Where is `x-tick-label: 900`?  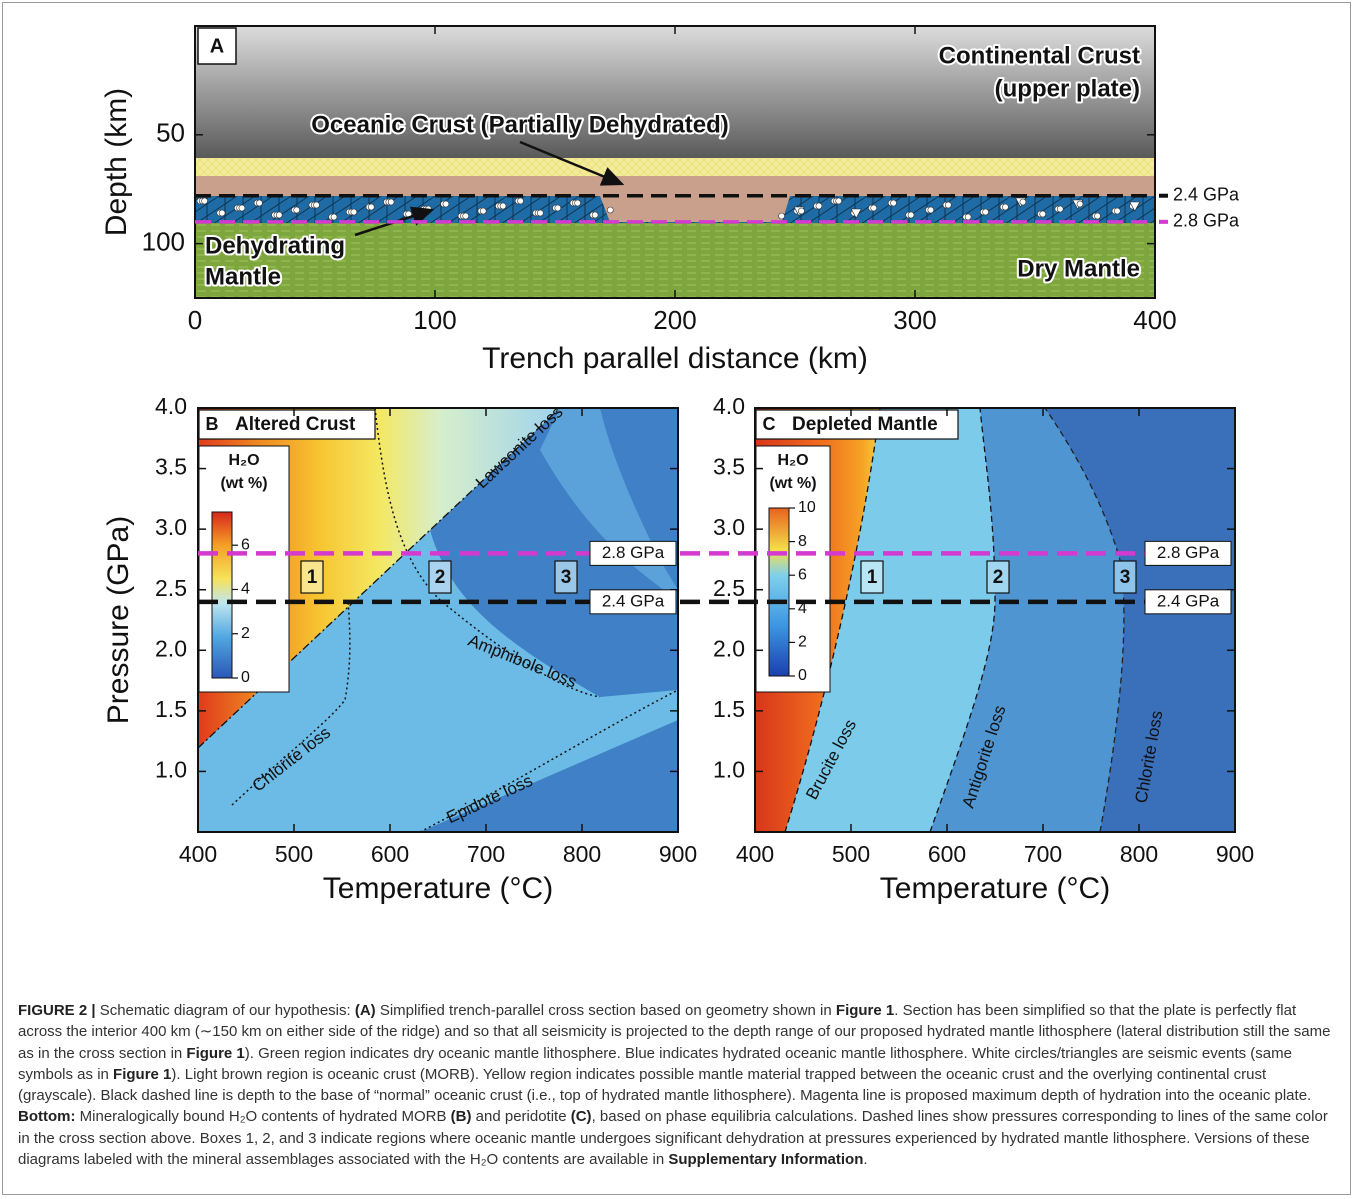
x-tick-label: 900 is located at coordinates (678, 854).